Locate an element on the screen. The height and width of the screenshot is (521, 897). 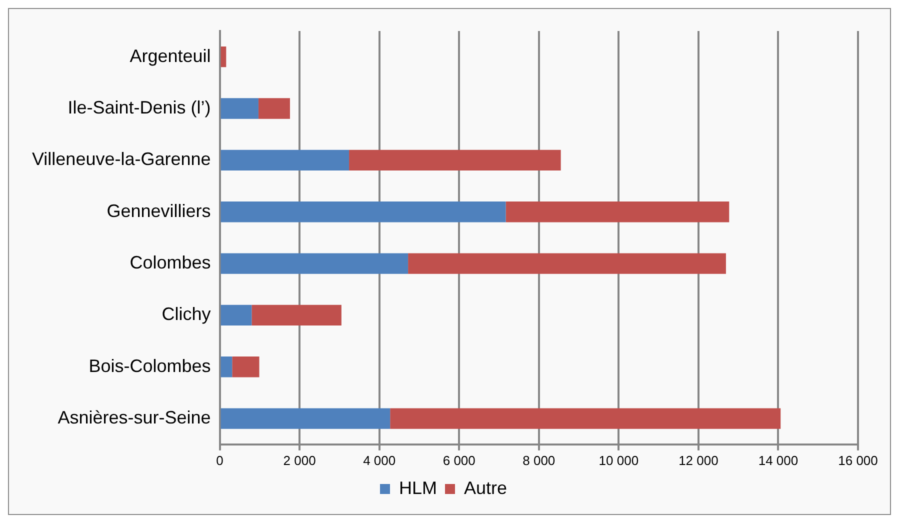
x-tick-label: 8 000 is located at coordinates (539, 460).